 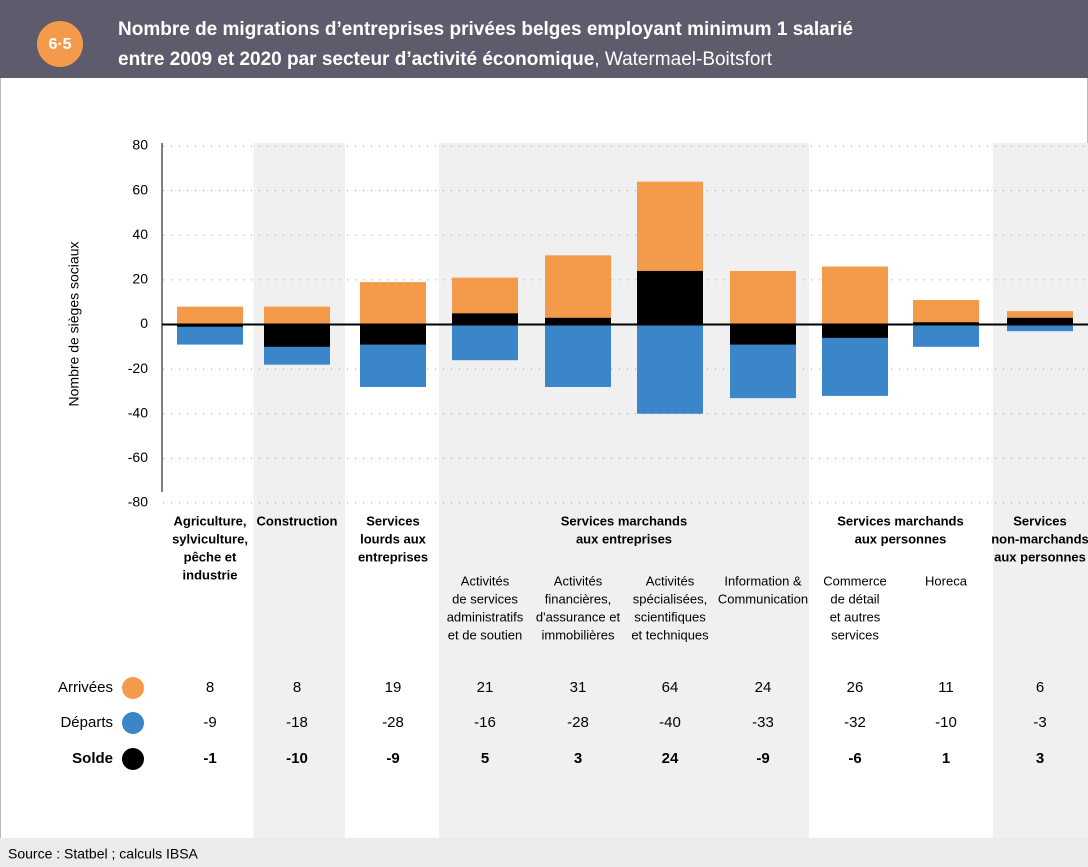 I want to click on y-tick-label: -20, so click(x=138, y=368).